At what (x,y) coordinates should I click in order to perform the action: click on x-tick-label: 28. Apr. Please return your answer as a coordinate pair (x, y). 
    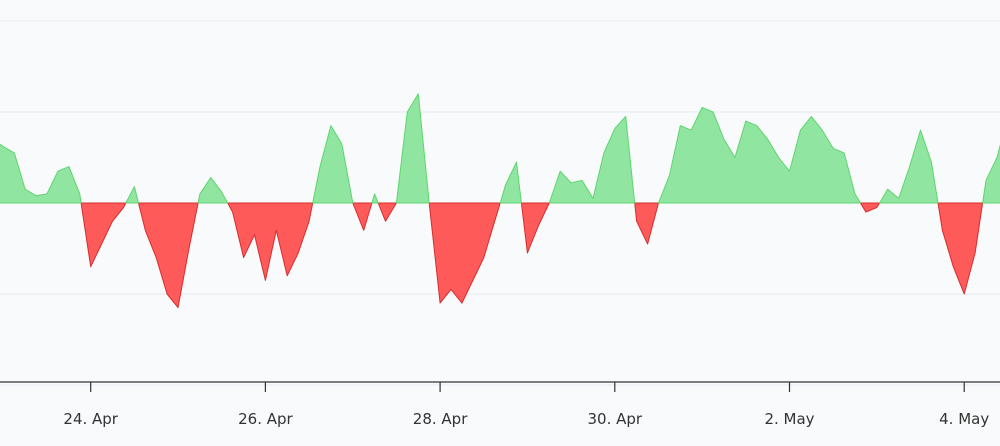
    Looking at the image, I should click on (440, 419).